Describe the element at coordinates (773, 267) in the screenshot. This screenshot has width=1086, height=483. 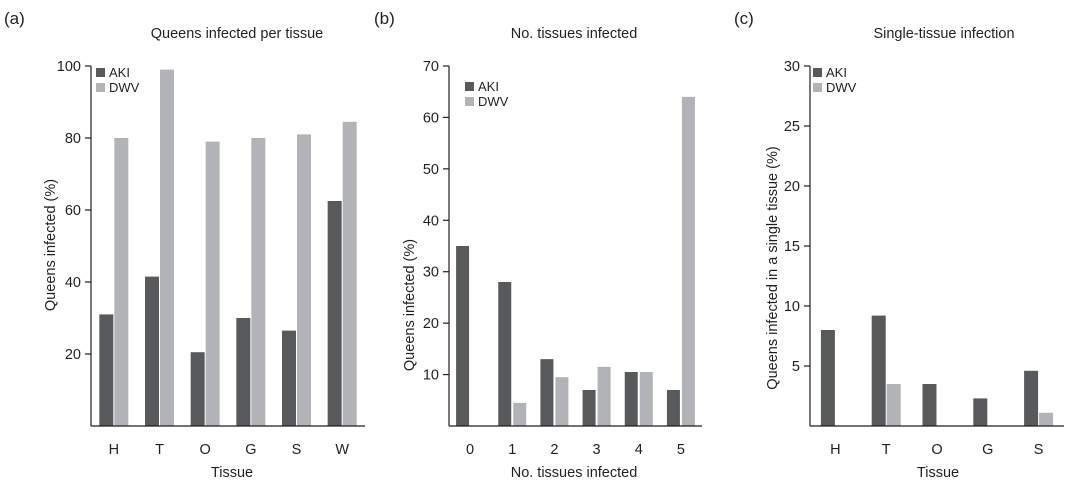
I see `panel-c-y-axis-label: Queens infected in a single tissue (%)` at that location.